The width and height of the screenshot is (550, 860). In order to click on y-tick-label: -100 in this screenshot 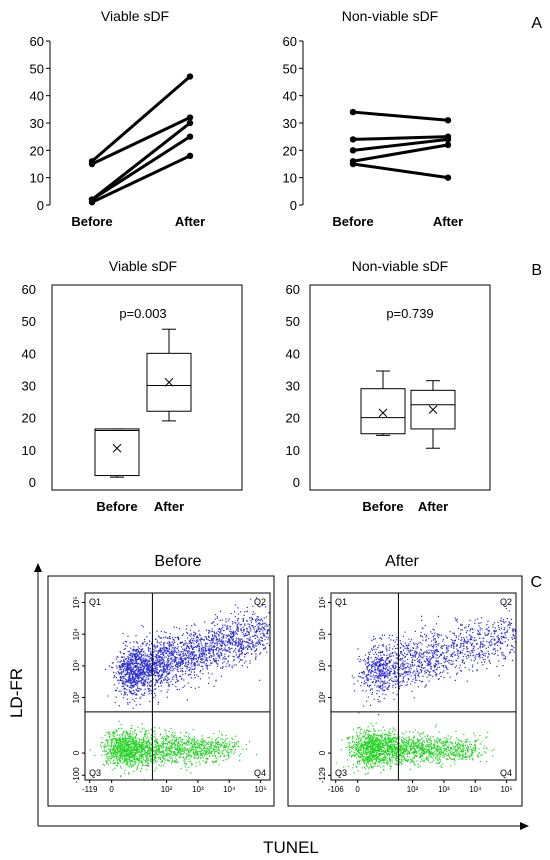, I will do `click(76, 775)`.